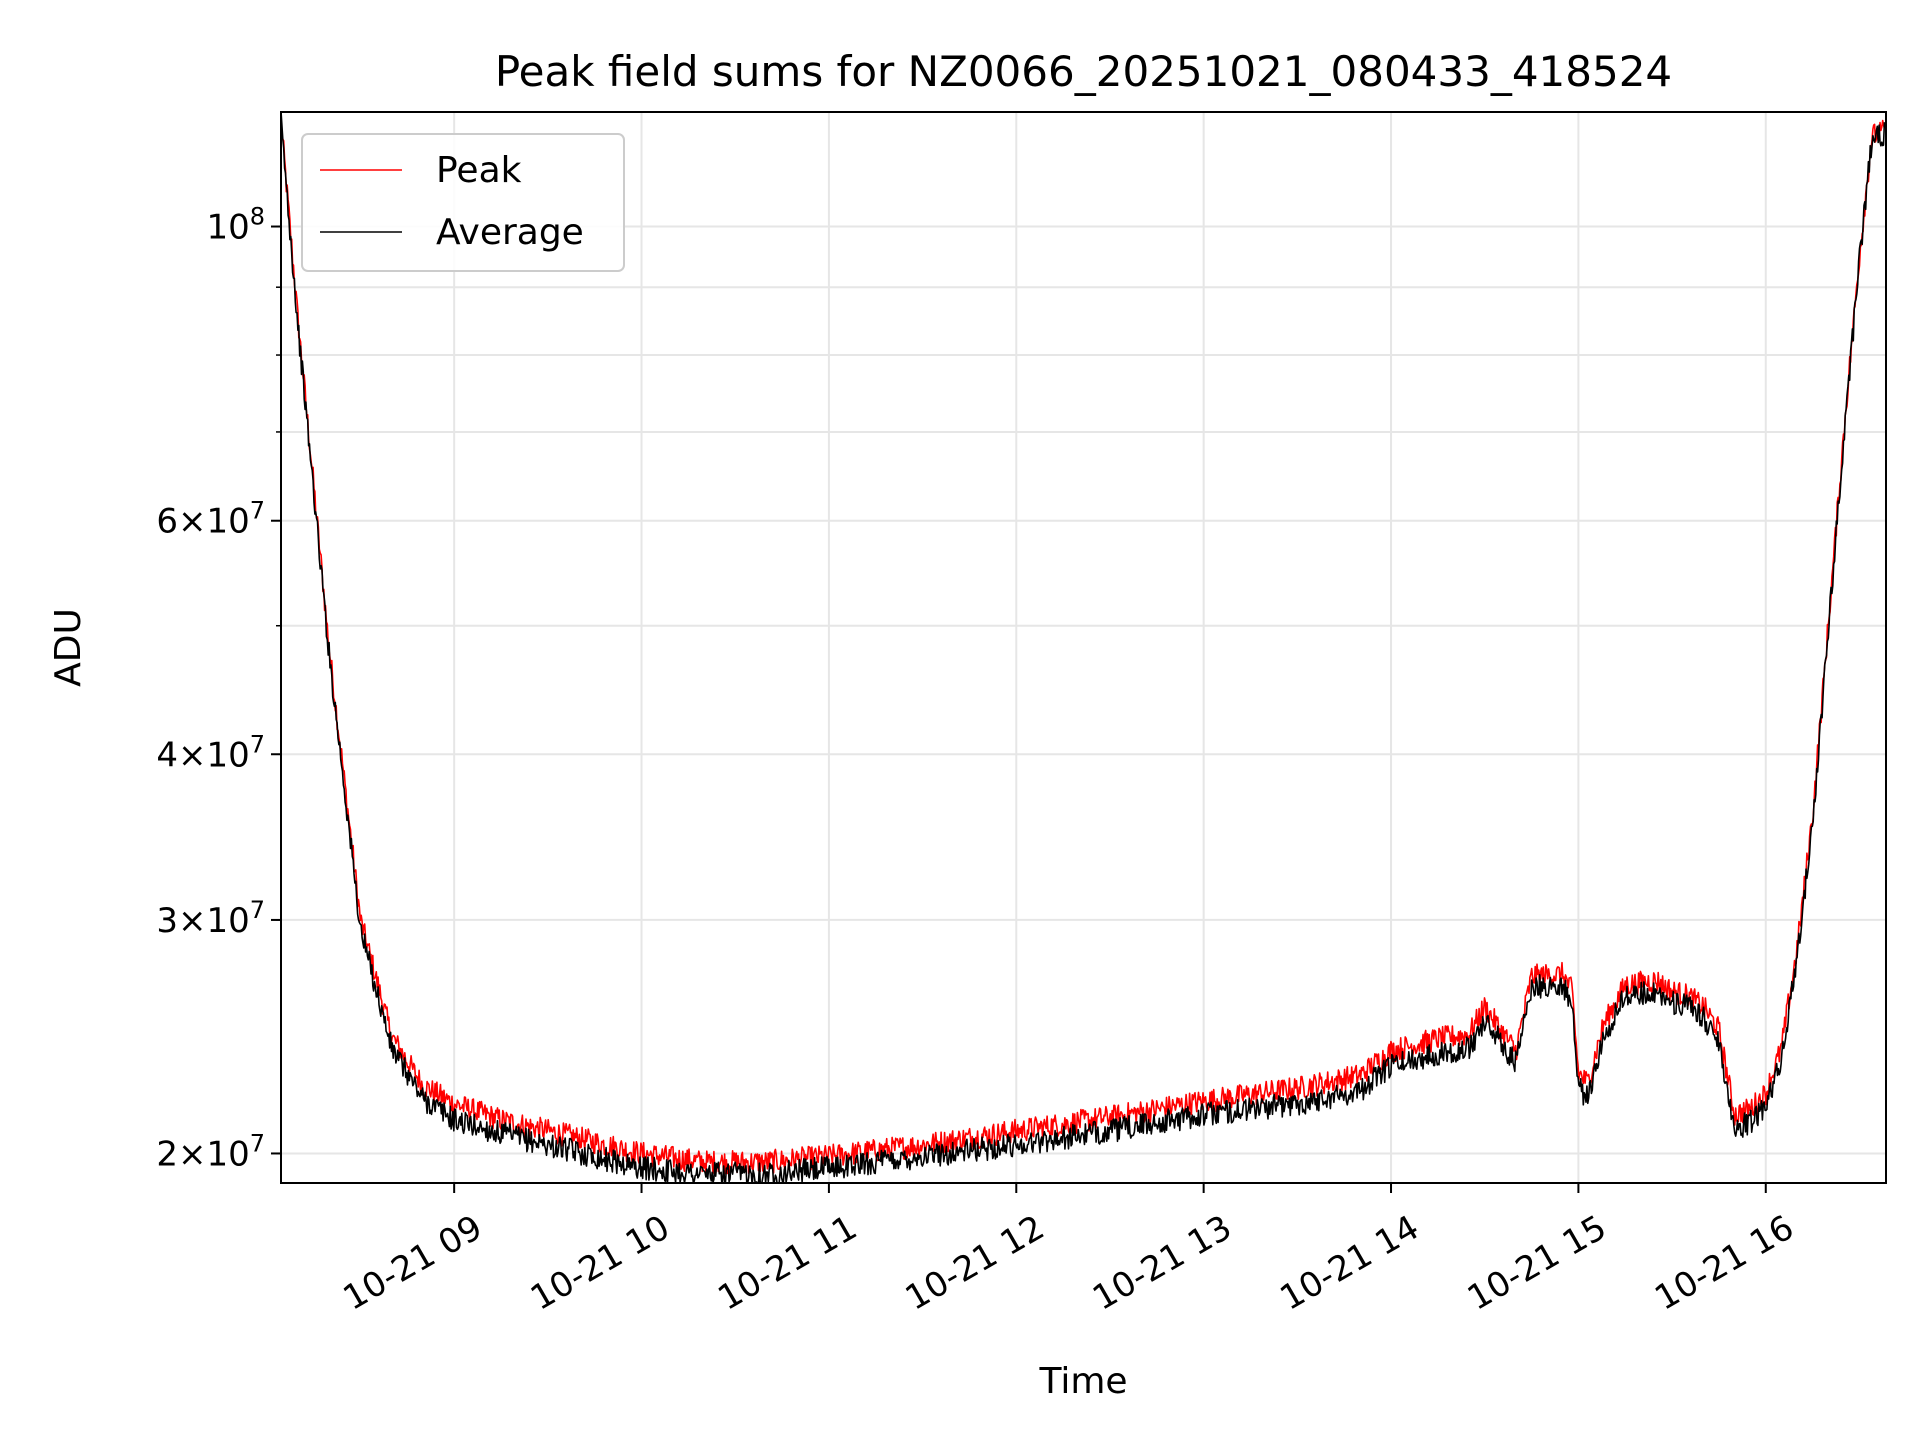 The image size is (1920, 1440). What do you see at coordinates (210, 918) in the screenshot?
I see `y-tick-label: 3×107` at bounding box center [210, 918].